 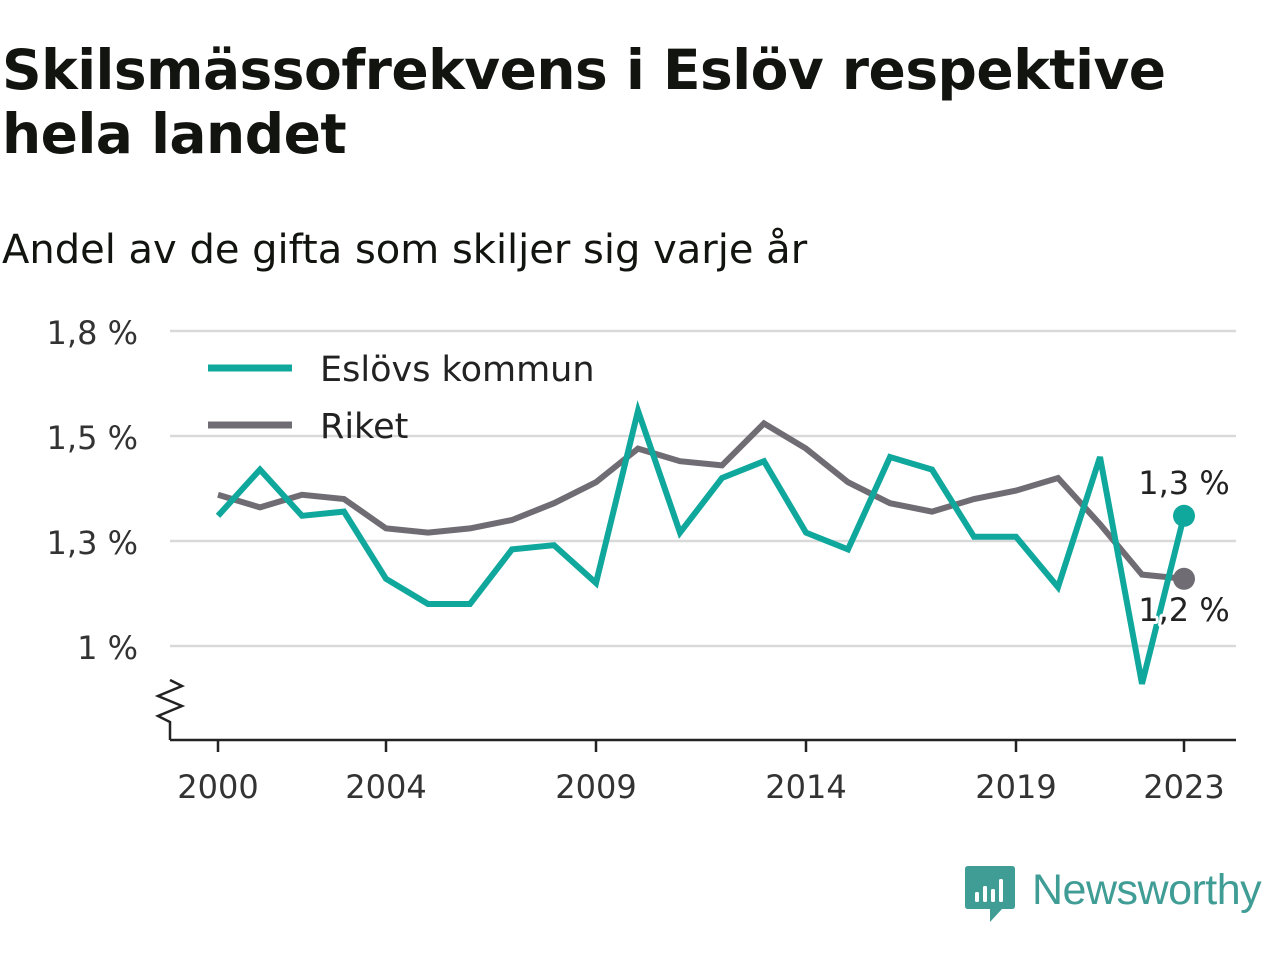 I want to click on end-point-eslovs-kommun, so click(x=1184, y=515).